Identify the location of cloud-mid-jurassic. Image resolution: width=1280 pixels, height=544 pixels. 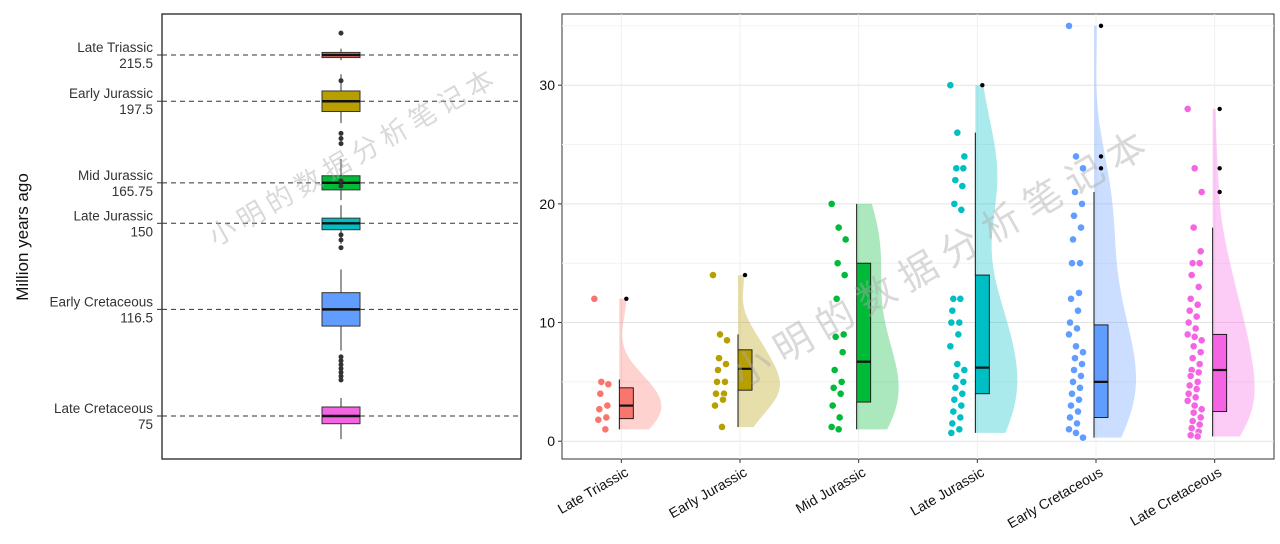
(863, 316).